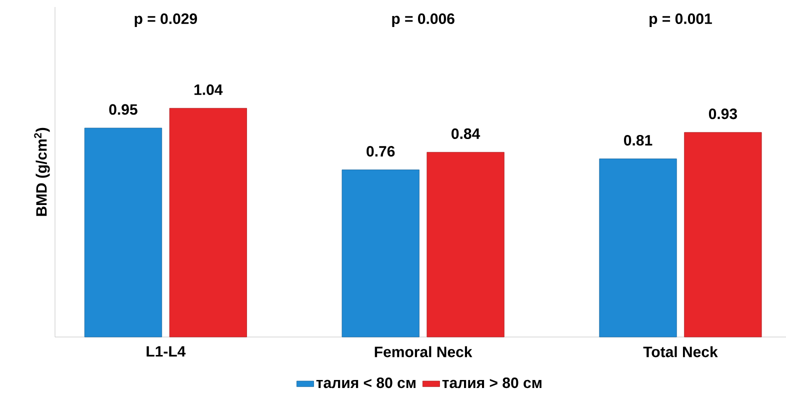 The height and width of the screenshot is (412, 786). What do you see at coordinates (366, 382) in the screenshot?
I see `legend-label: талия < 80 см` at bounding box center [366, 382].